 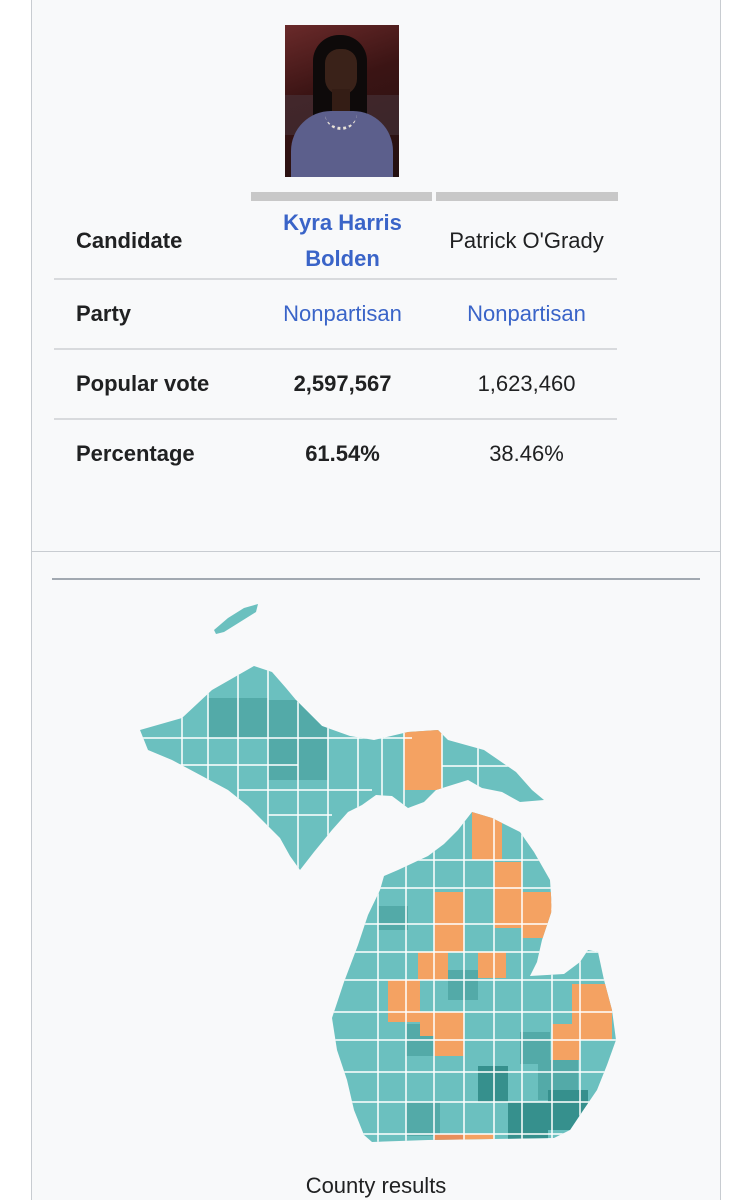 I want to click on isle-royale, so click(x=236, y=619).